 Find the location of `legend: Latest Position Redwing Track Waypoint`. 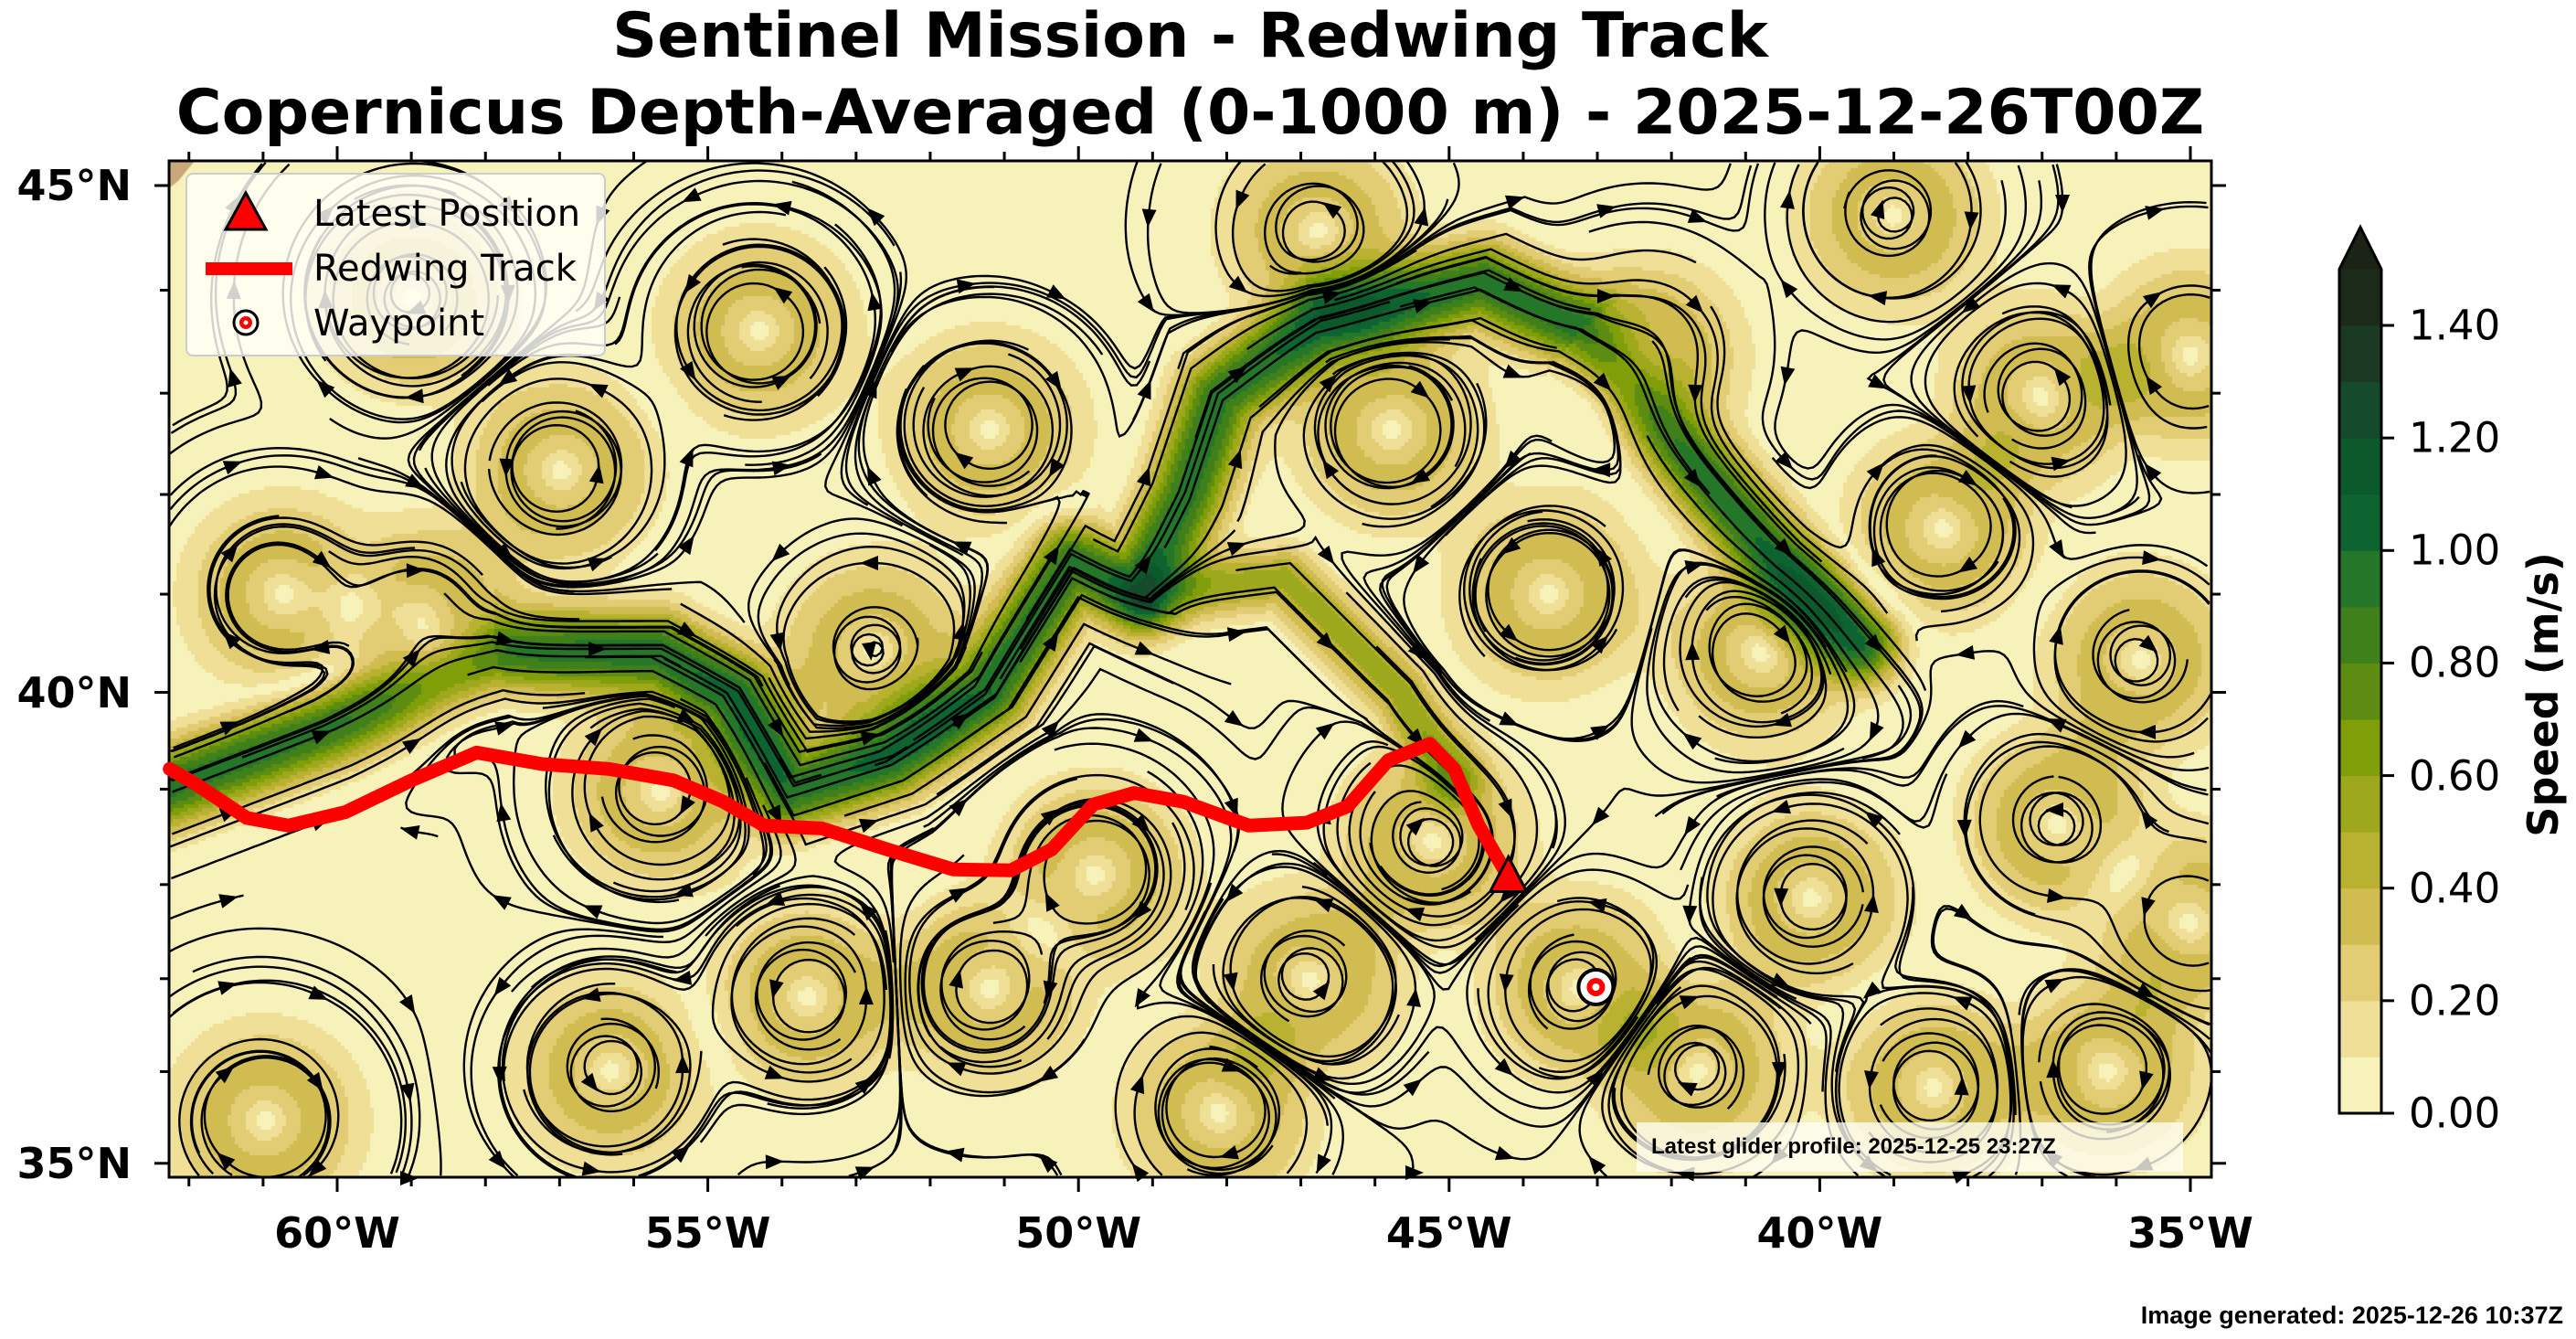

legend: Latest Position Redwing Track Waypoint is located at coordinates (396, 264).